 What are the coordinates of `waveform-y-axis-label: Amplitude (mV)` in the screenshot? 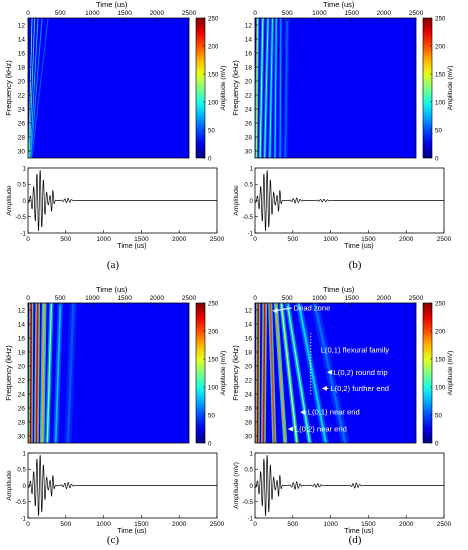 It's located at (236, 485).